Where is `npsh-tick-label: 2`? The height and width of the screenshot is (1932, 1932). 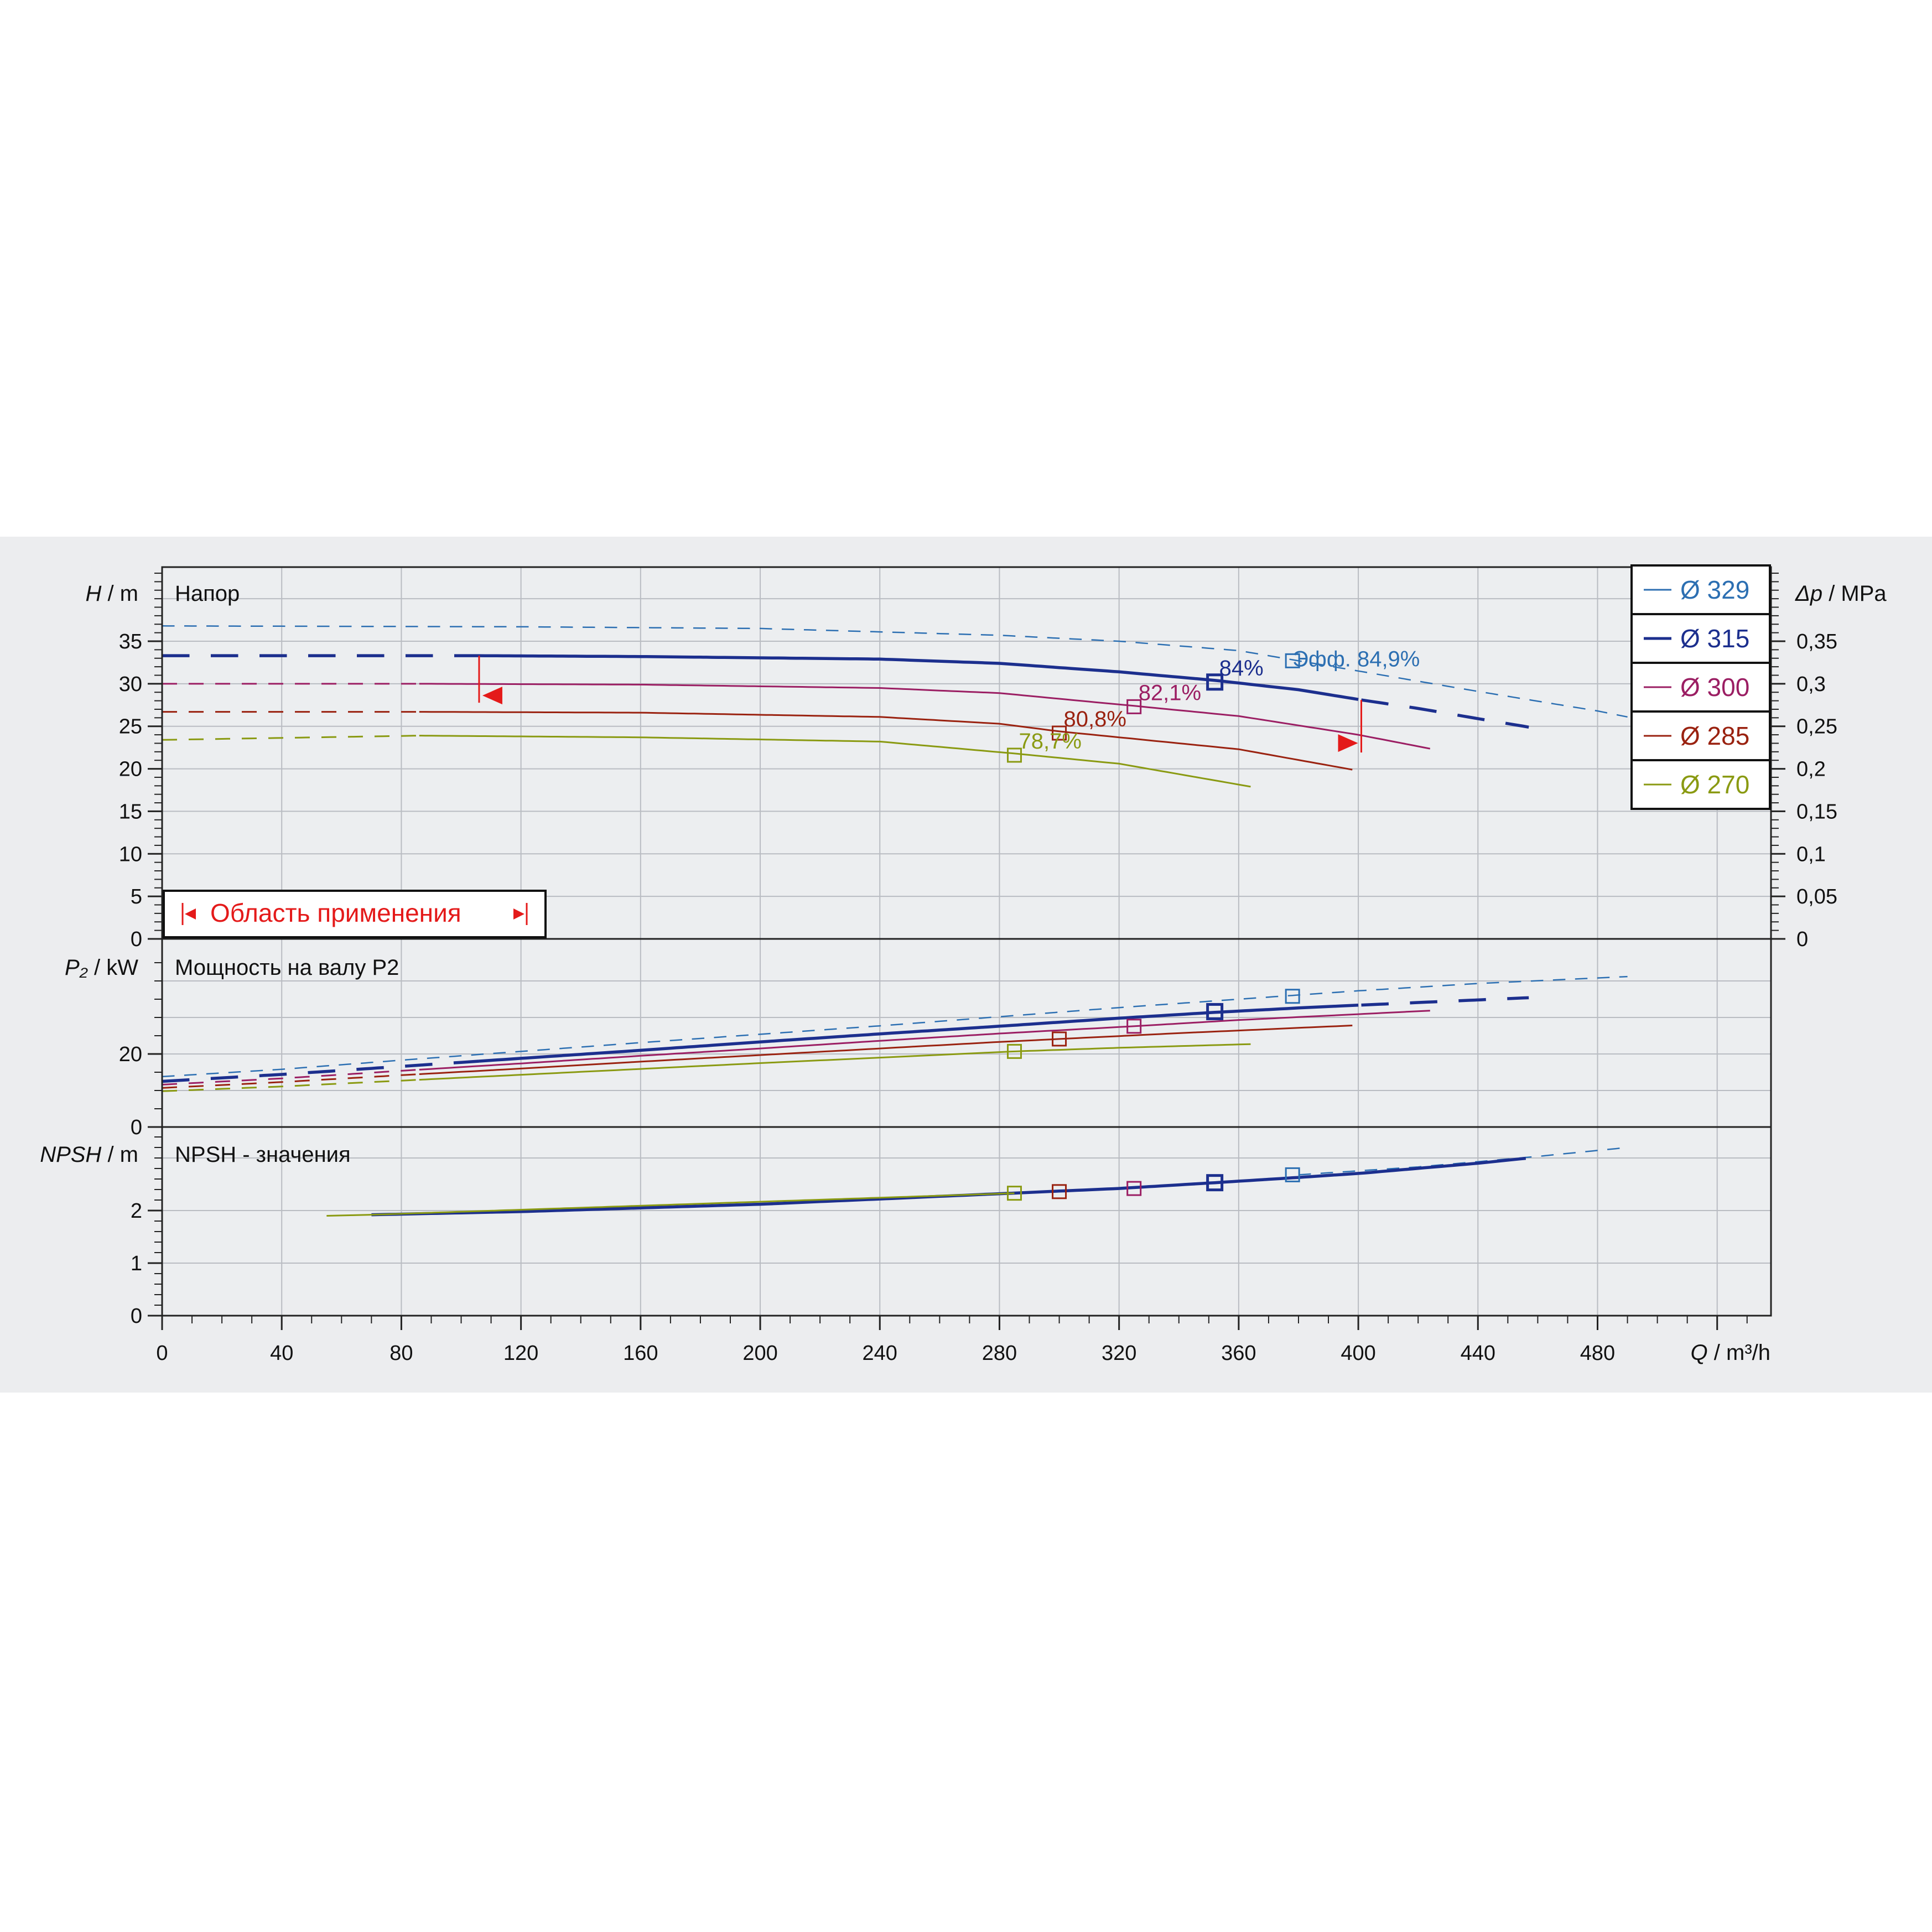 npsh-tick-label: 2 is located at coordinates (136, 1211).